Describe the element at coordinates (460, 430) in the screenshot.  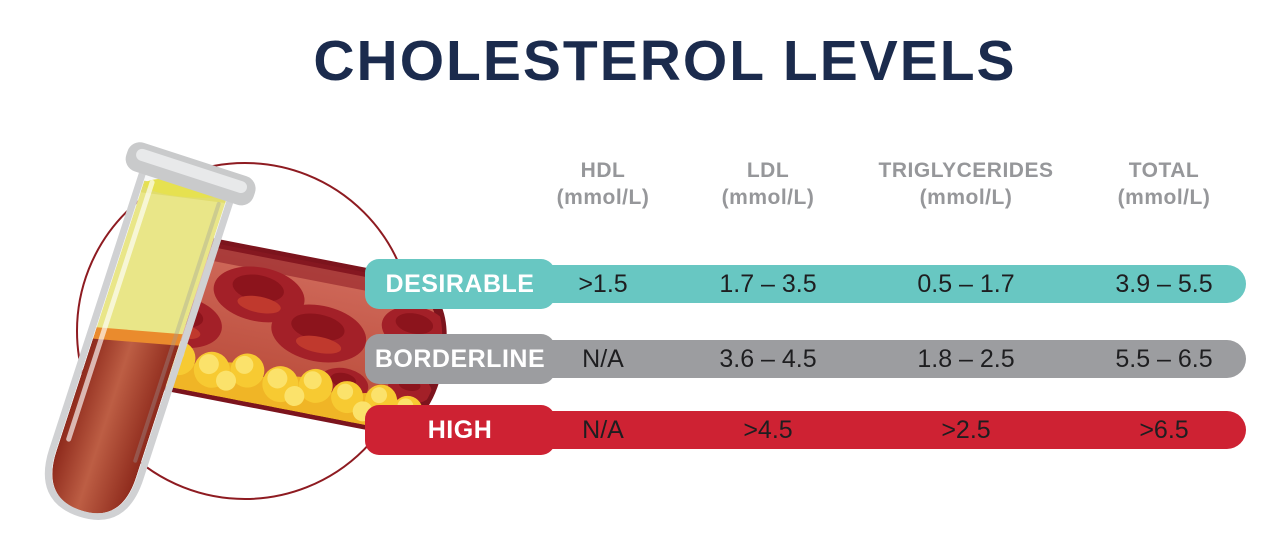
I see `row-label-high: HIGH` at that location.